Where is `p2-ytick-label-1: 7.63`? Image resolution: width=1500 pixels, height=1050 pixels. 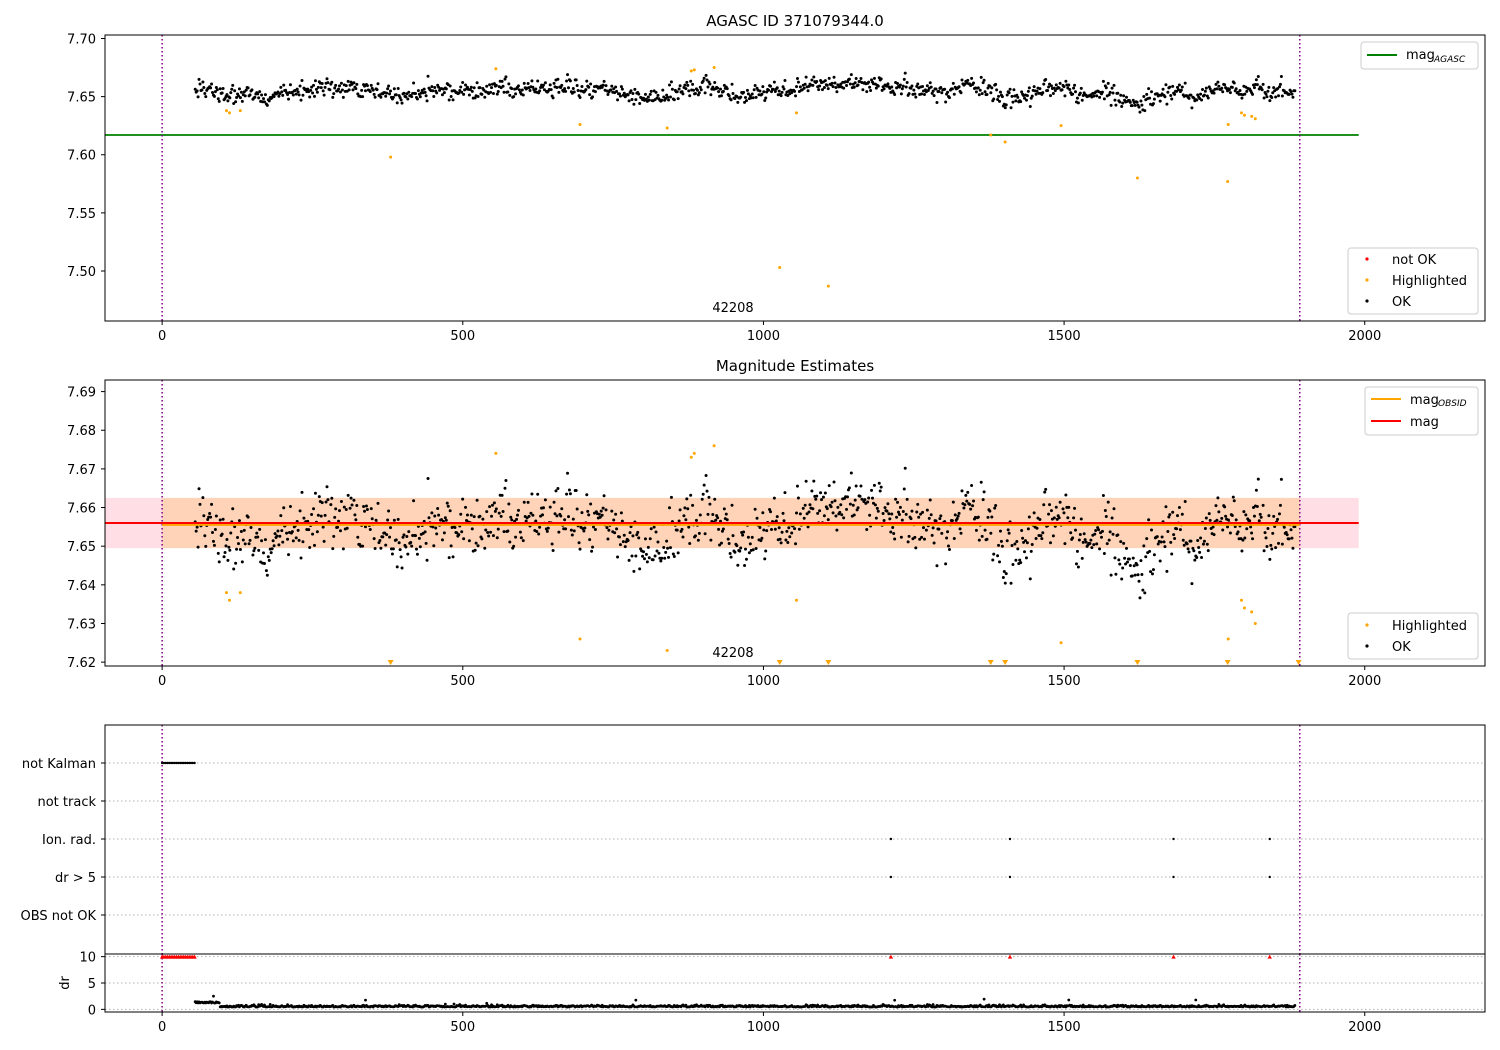
p2-ytick-label-1: 7.63 is located at coordinates (81, 624).